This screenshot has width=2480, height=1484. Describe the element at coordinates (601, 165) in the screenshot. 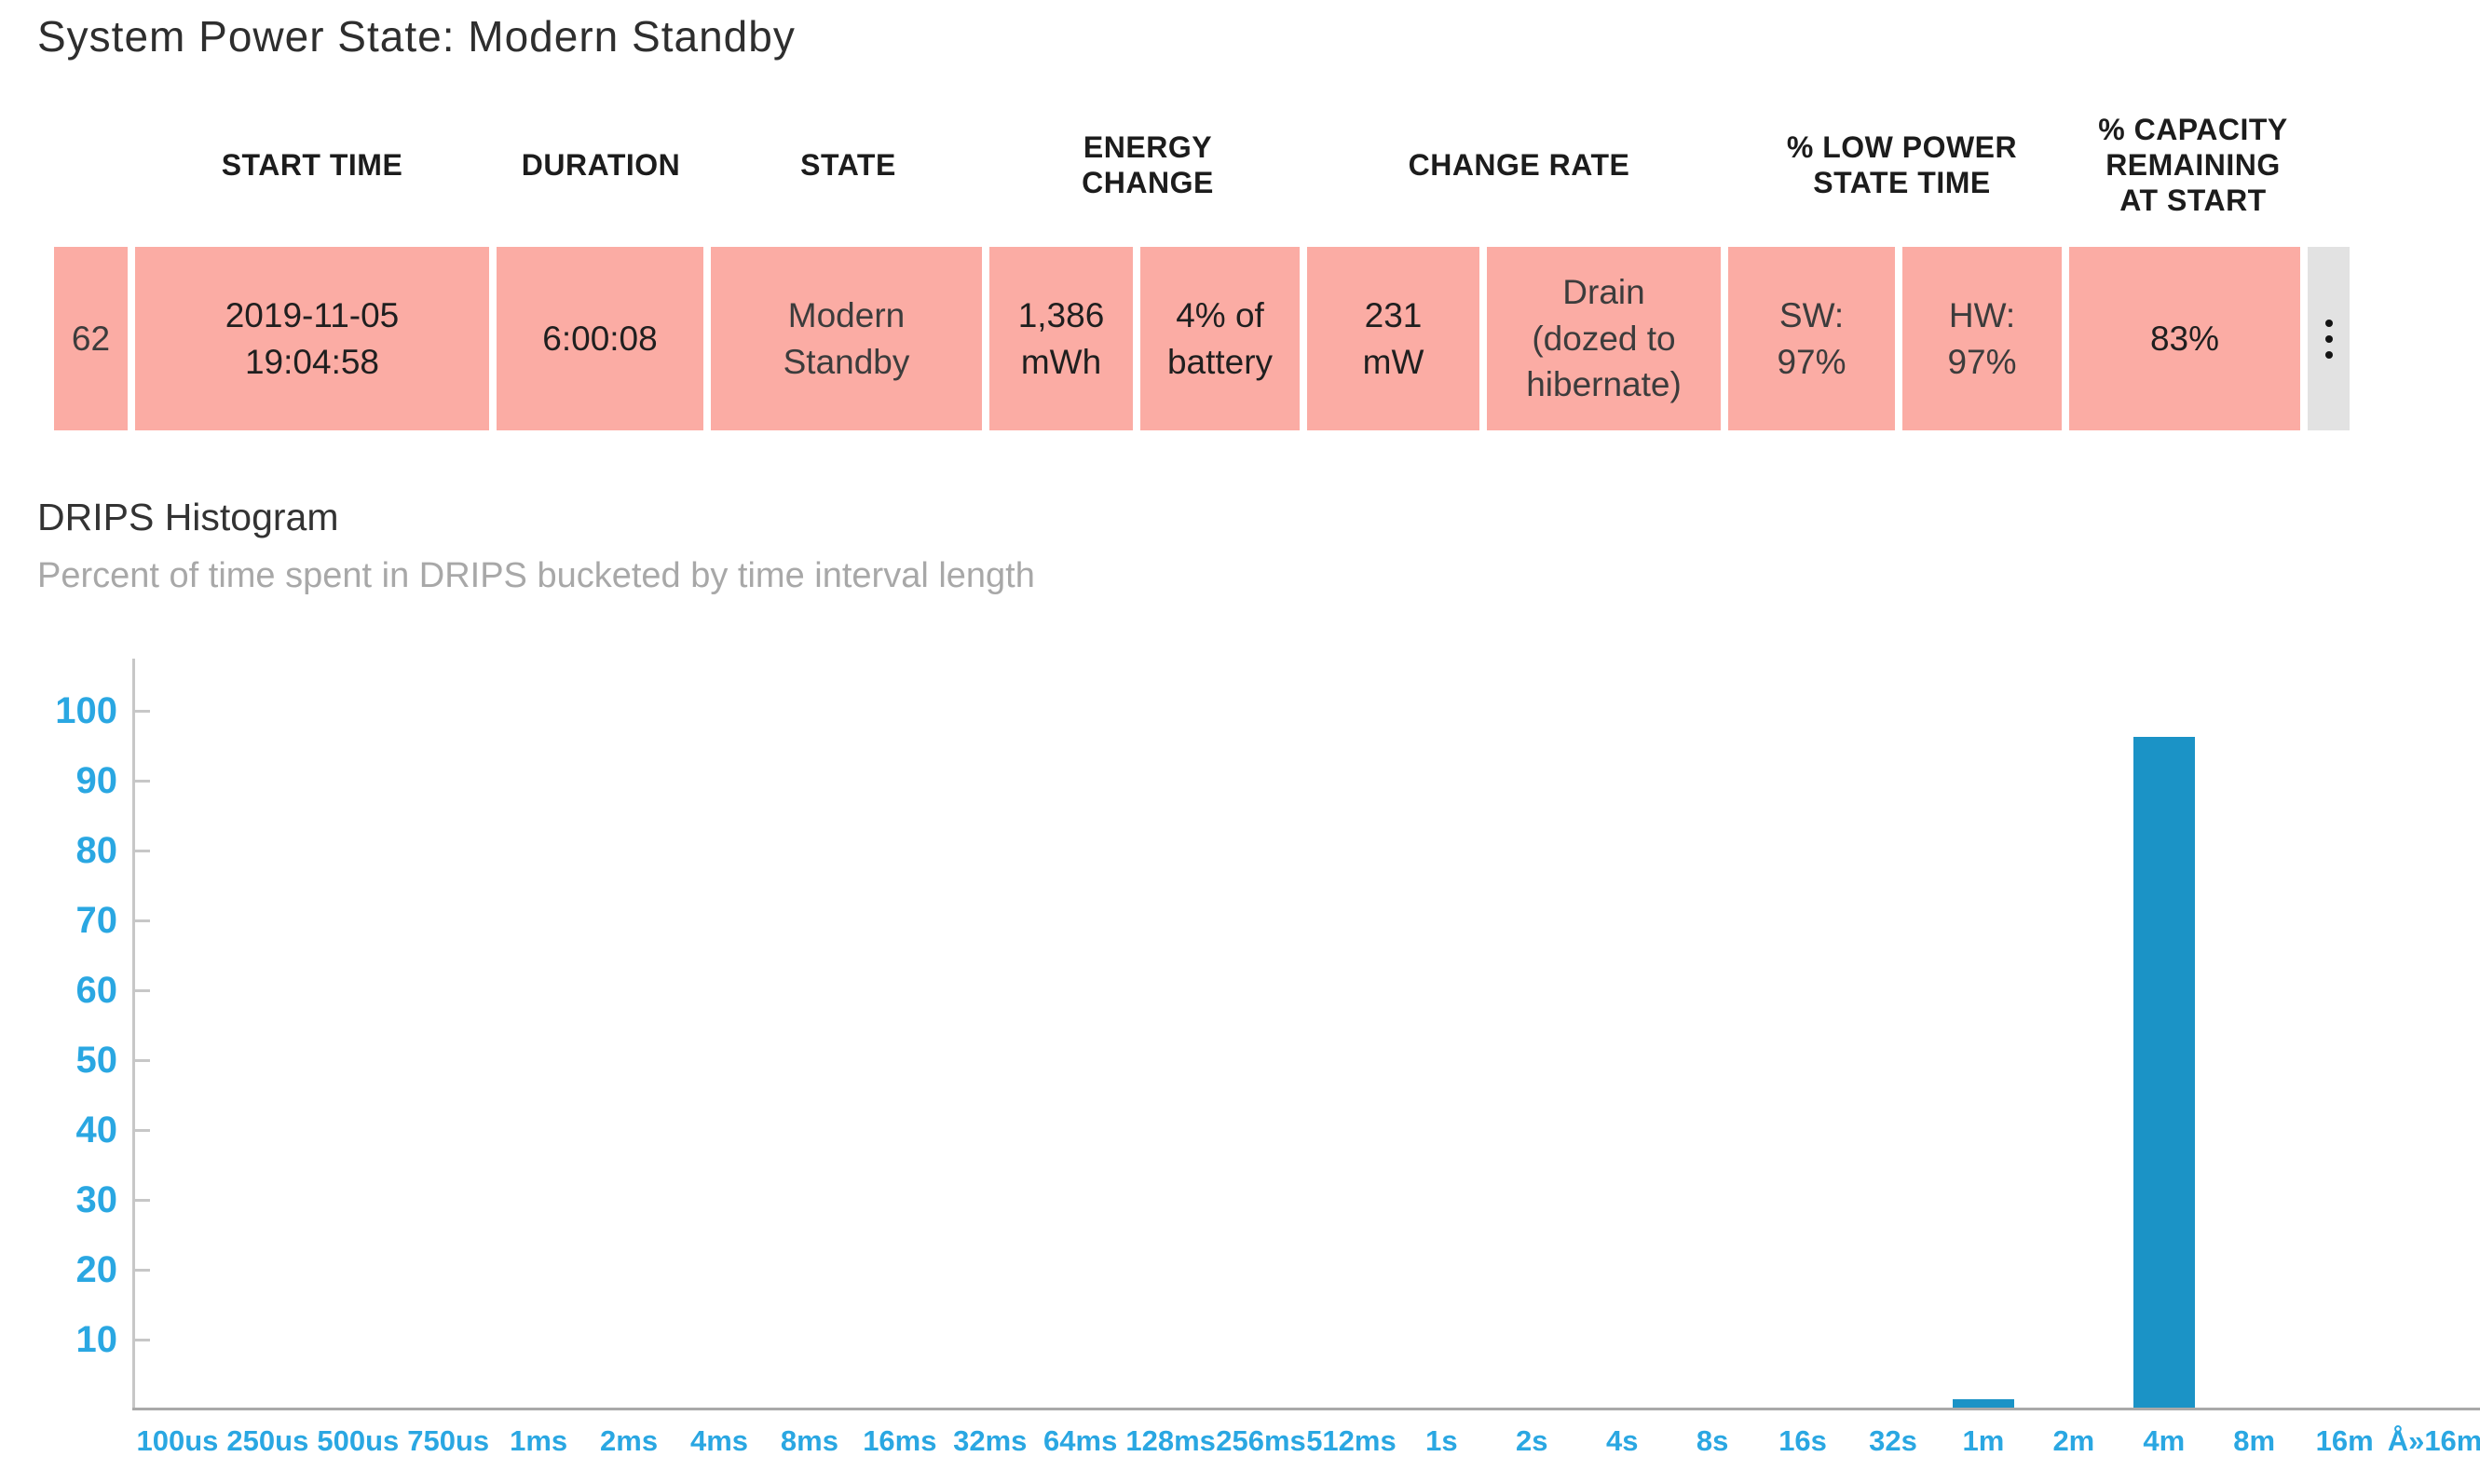

I see `header-duration: DURATION` at that location.